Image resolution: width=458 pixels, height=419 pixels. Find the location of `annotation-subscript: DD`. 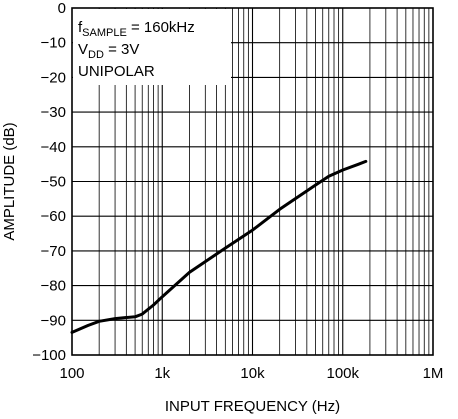

annotation-subscript: DD is located at coordinates (96, 55).